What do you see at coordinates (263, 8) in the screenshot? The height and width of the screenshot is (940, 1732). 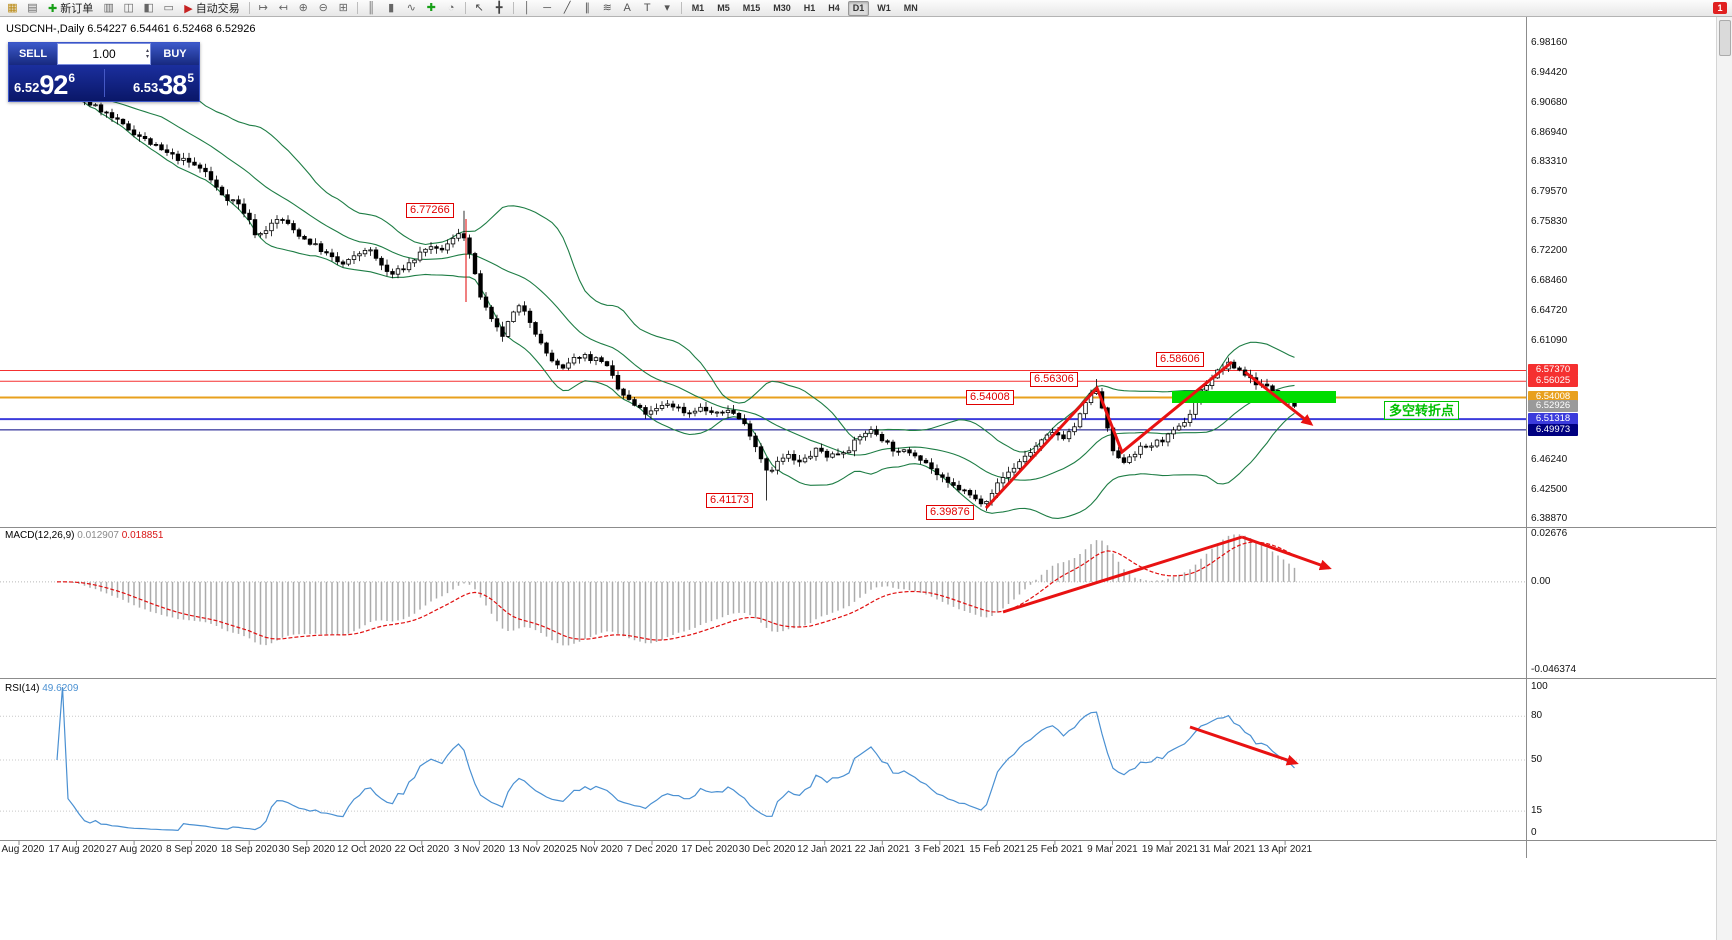 I see `chart-shift-button: ↦` at bounding box center [263, 8].